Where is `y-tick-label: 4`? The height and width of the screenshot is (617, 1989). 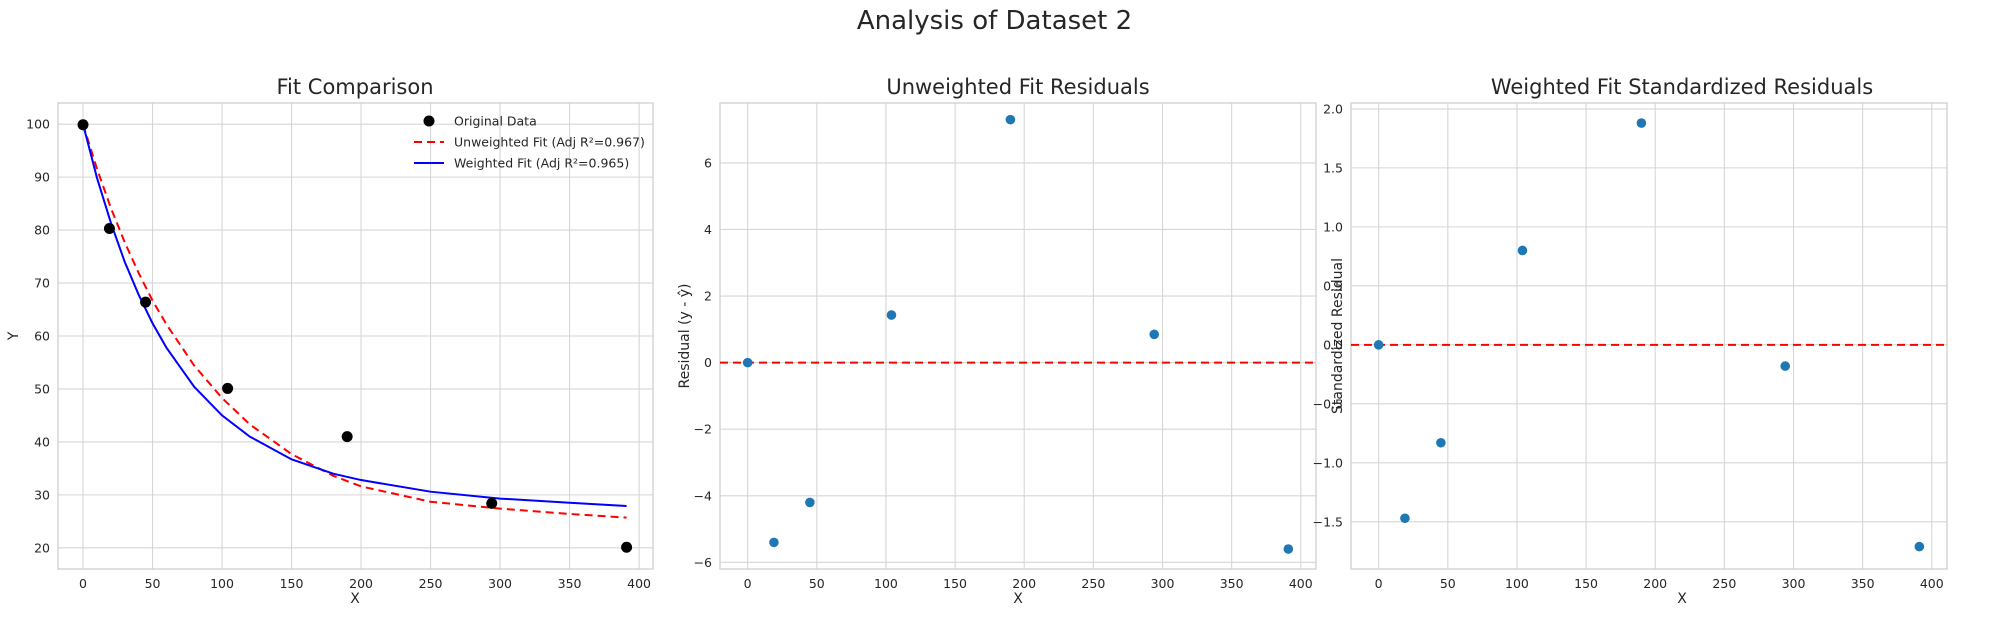
y-tick-label: 4 is located at coordinates (708, 229).